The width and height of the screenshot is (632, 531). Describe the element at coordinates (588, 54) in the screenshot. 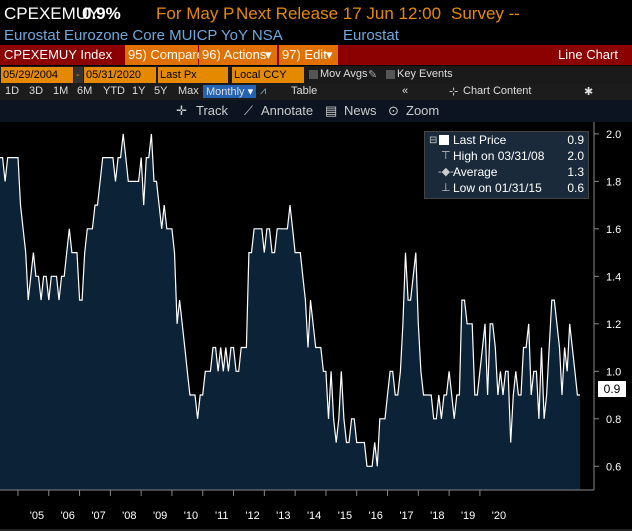

I see `chart-type-label: Line Chart` at that location.